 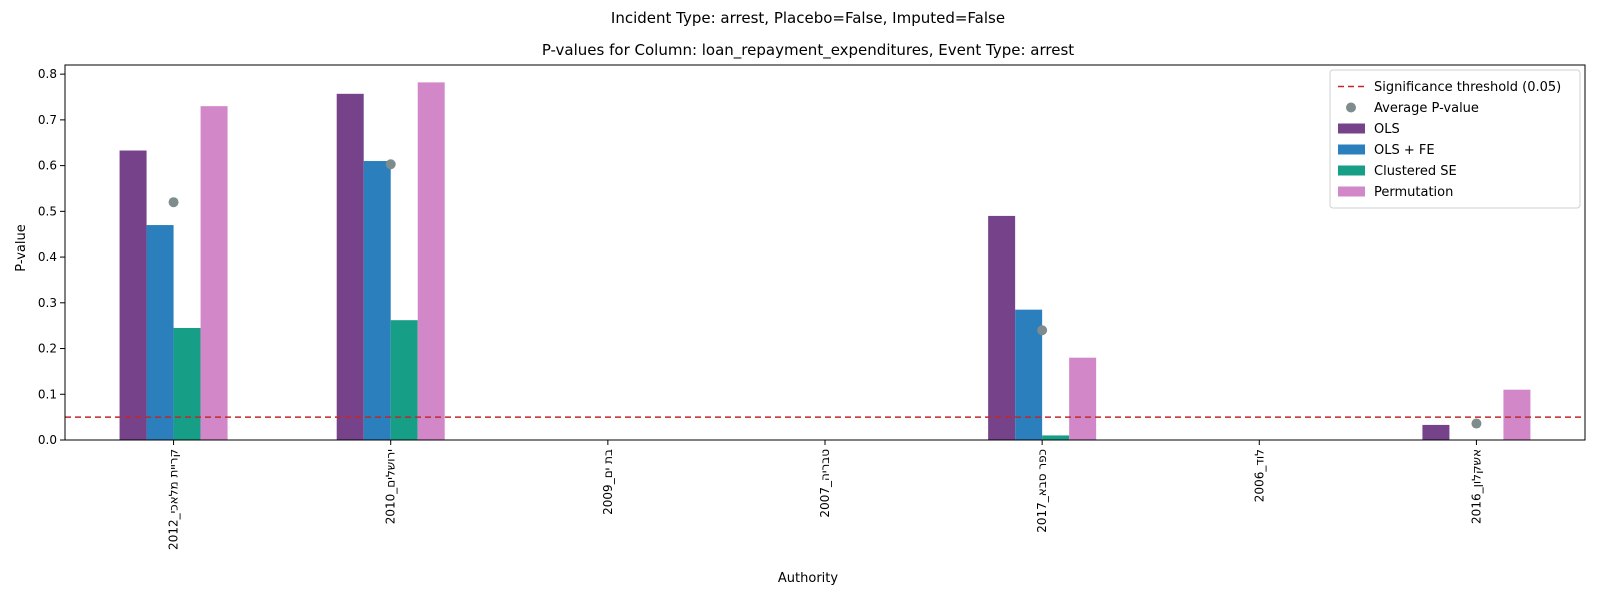 I want to click on y-tick-label-2: 0.2, so click(x=47, y=349).